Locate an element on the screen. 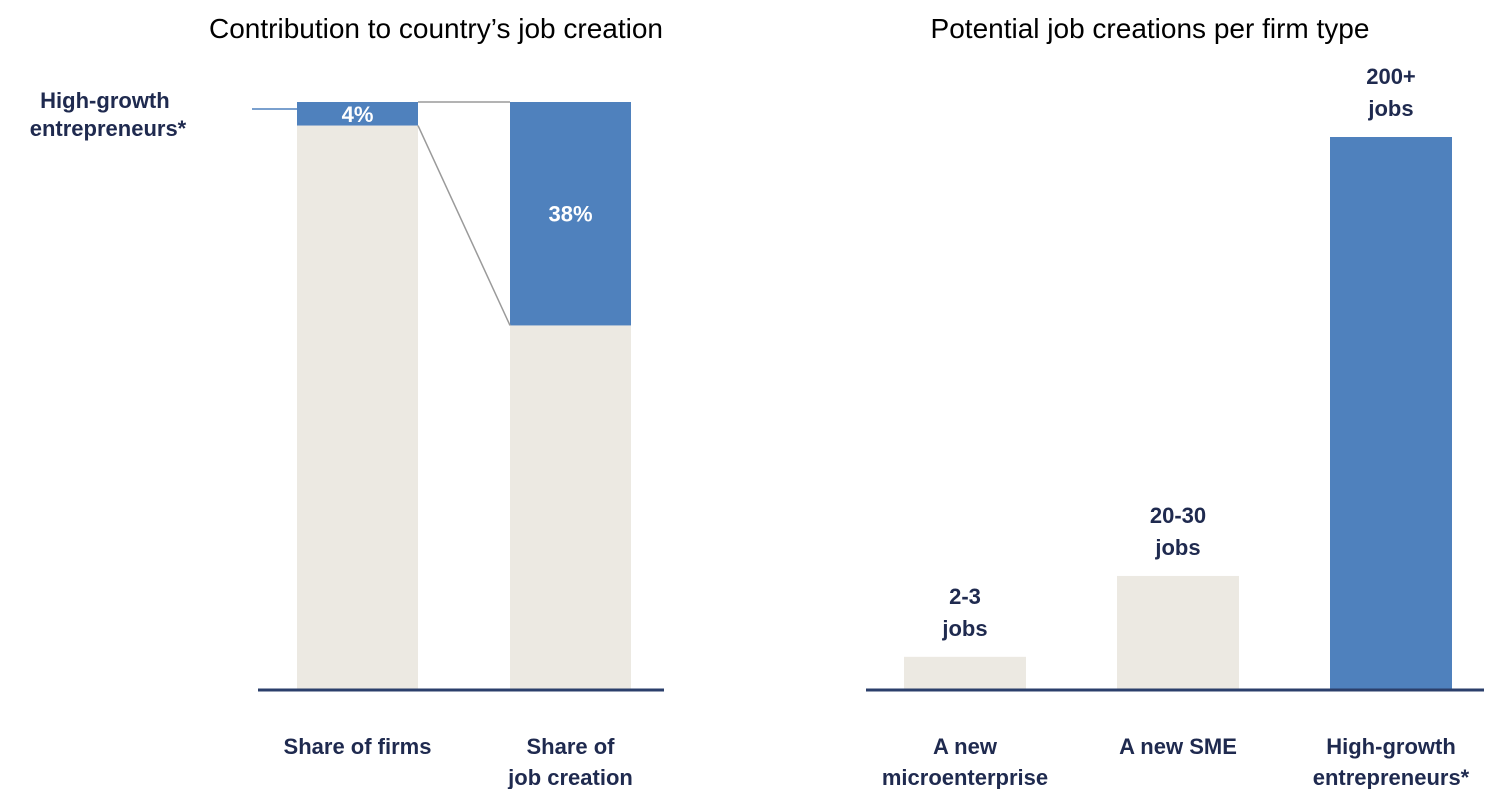 The width and height of the screenshot is (1491, 789). right-category-label-1: A new SME is located at coordinates (1178, 746).